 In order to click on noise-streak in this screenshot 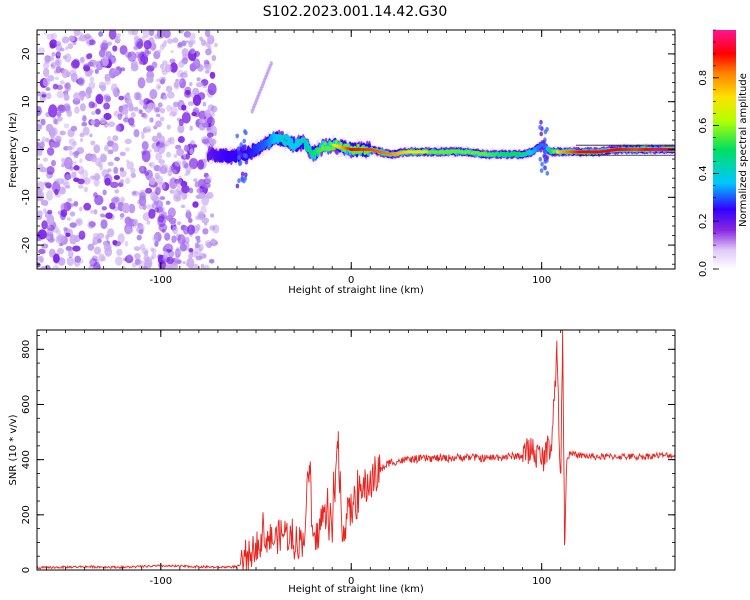, I will do `click(271, 63)`.